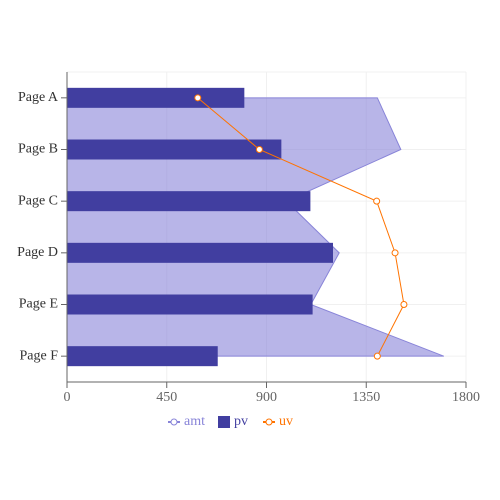  Describe the element at coordinates (466, 397) in the screenshot. I see `x-tick-label: 1800` at that location.